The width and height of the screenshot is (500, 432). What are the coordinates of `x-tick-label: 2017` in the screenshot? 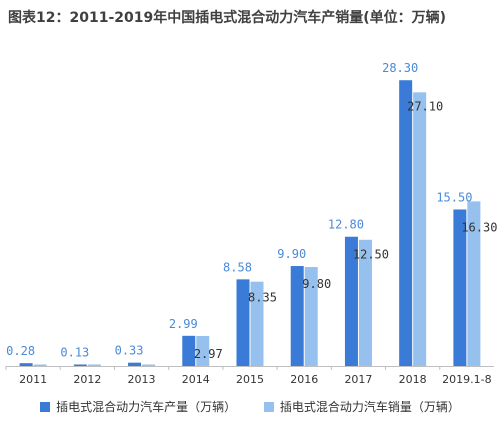 It's located at (358, 379).